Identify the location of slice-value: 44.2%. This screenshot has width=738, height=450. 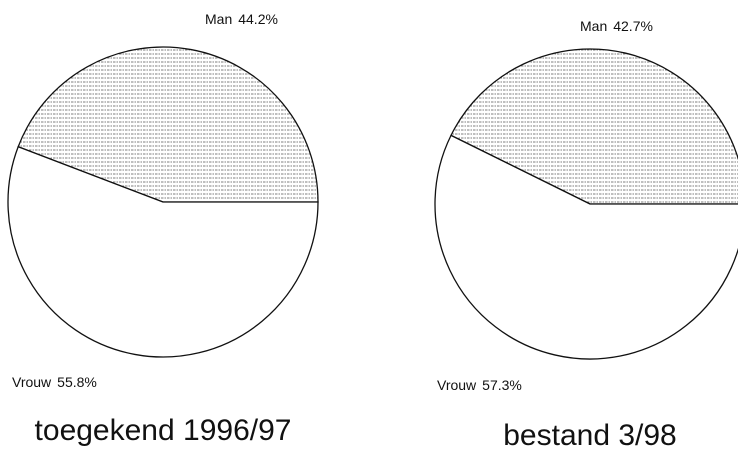
(258, 19).